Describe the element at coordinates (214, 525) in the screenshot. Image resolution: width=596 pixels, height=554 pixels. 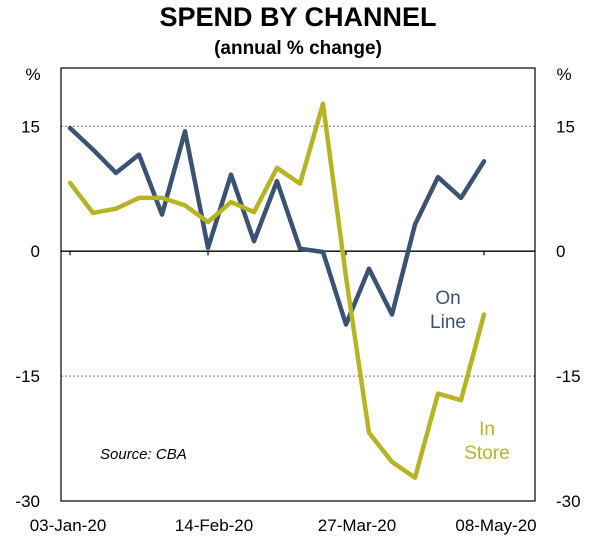
I see `x-tick-label: 14-Feb-20` at that location.